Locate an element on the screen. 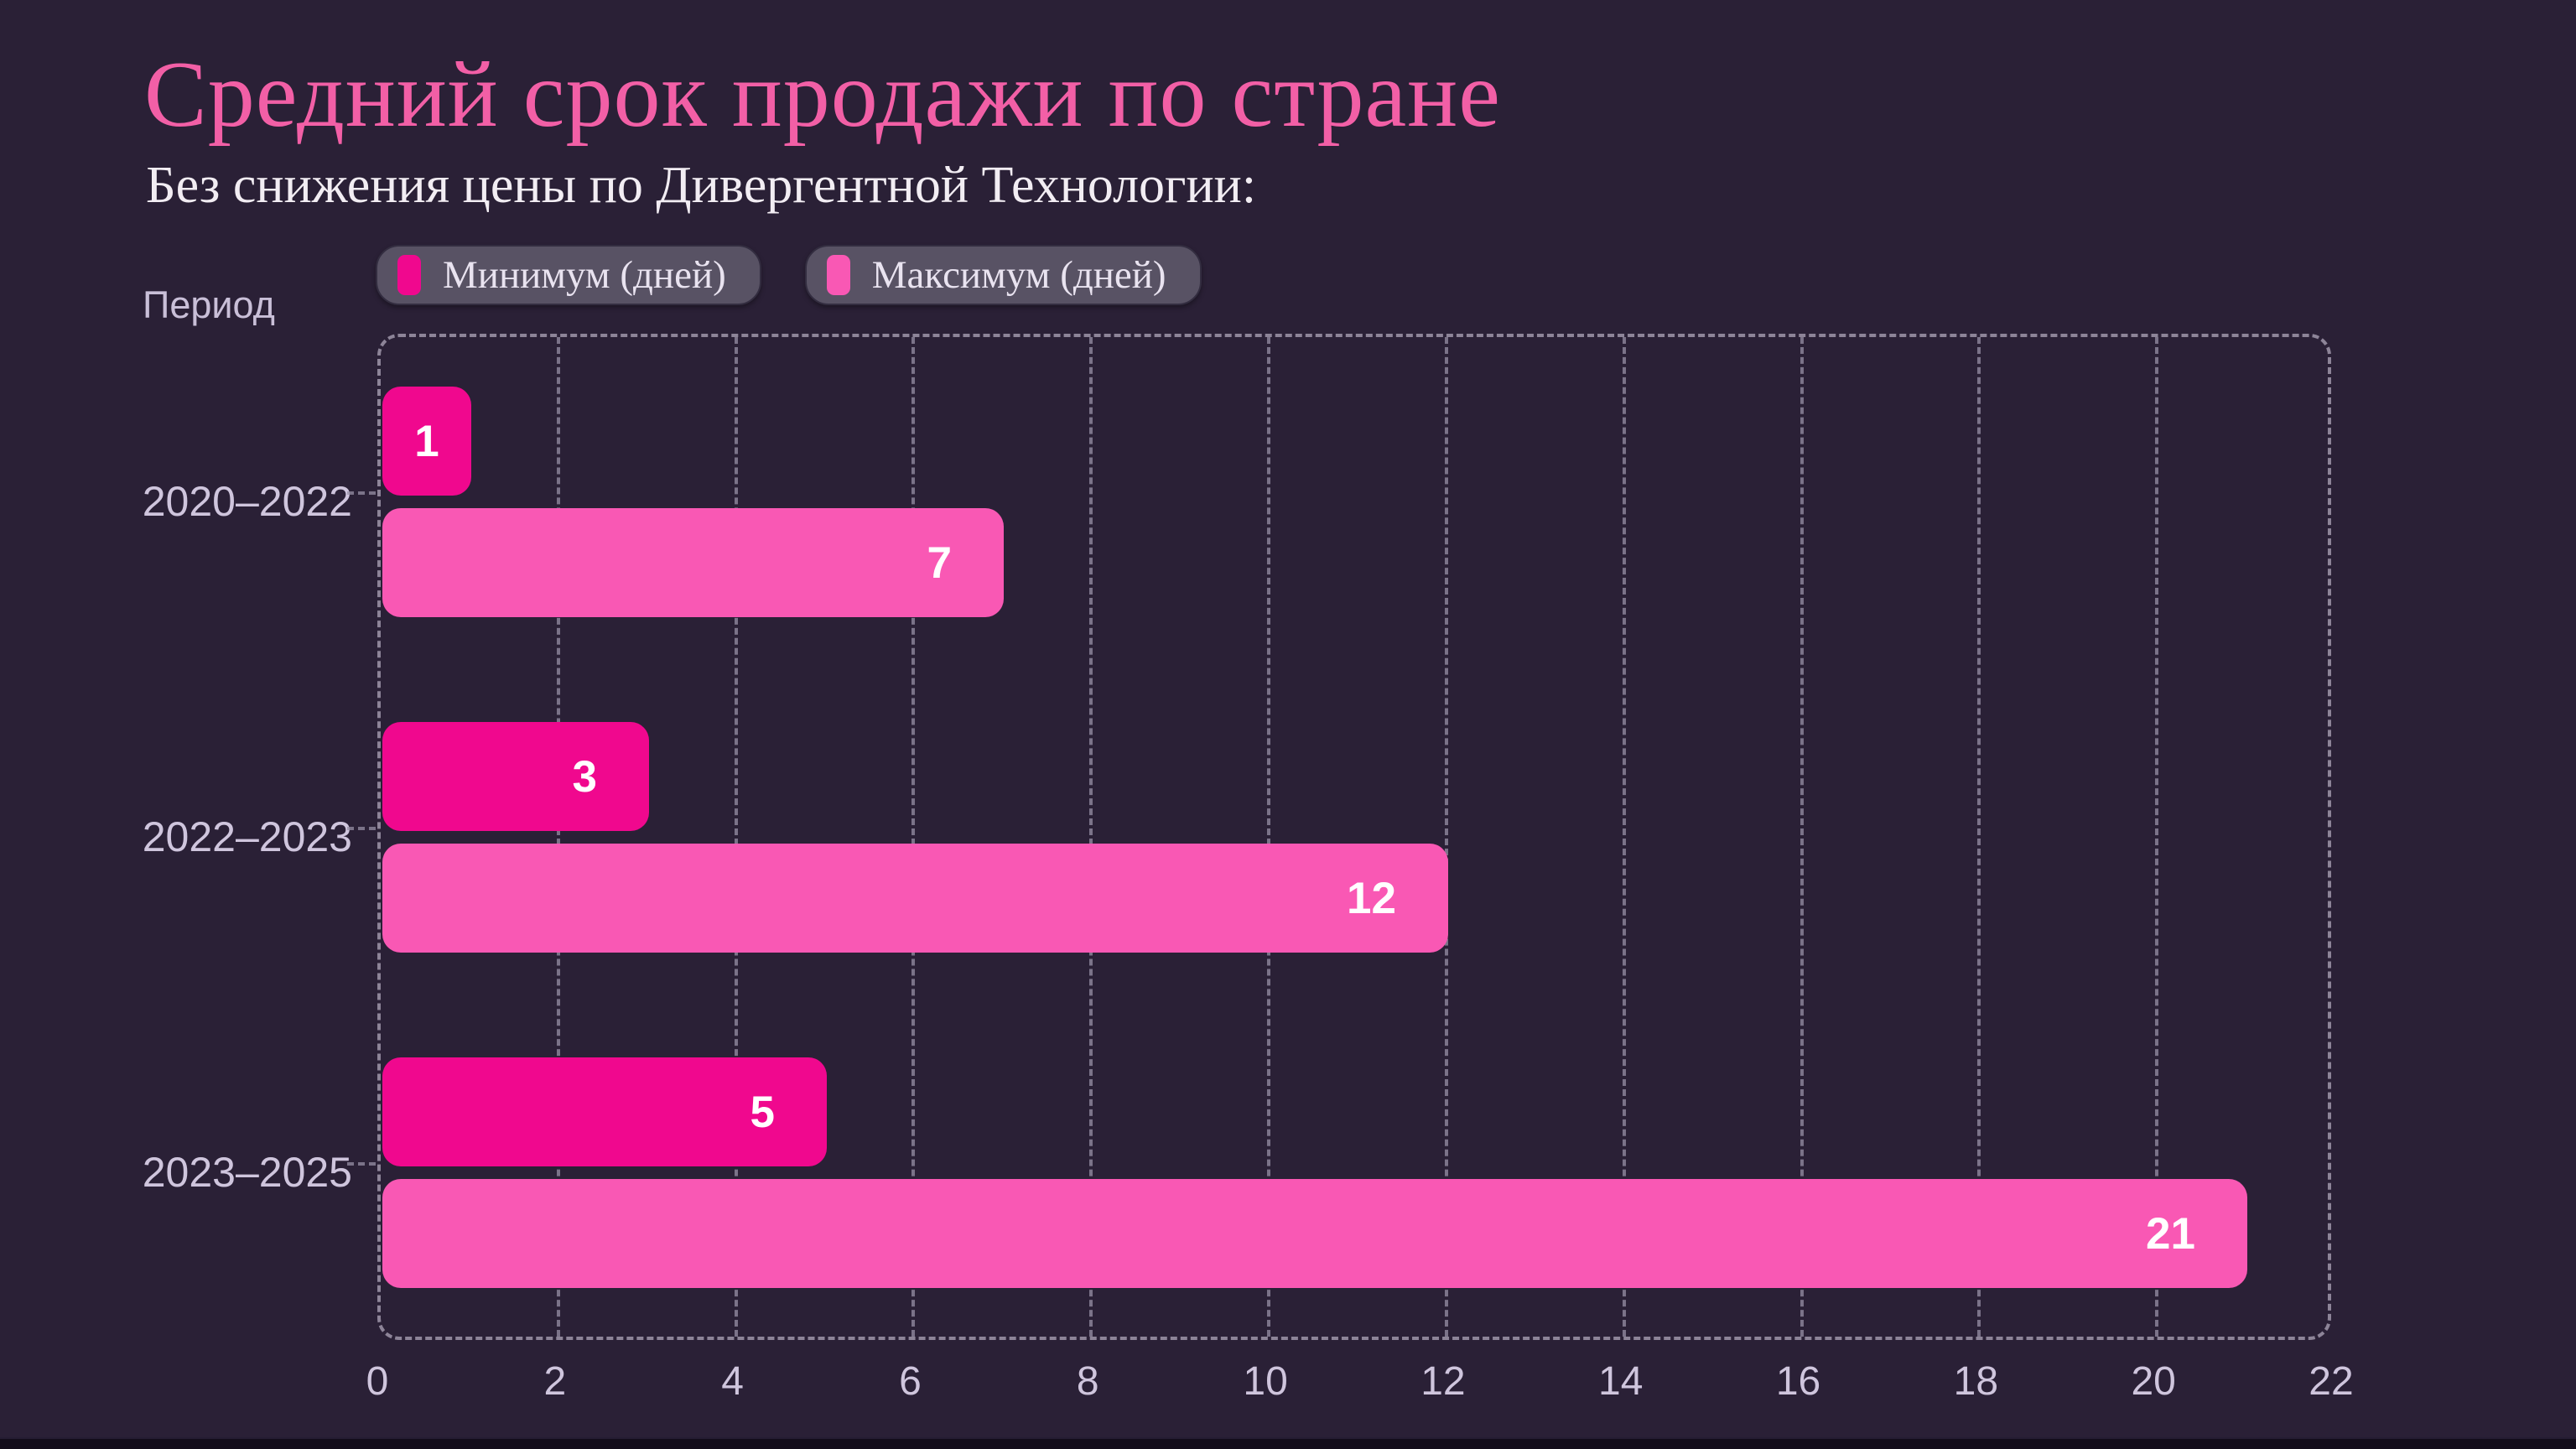 The image size is (2576, 1449). bar-max-2022–2023: 12 is located at coordinates (915, 898).